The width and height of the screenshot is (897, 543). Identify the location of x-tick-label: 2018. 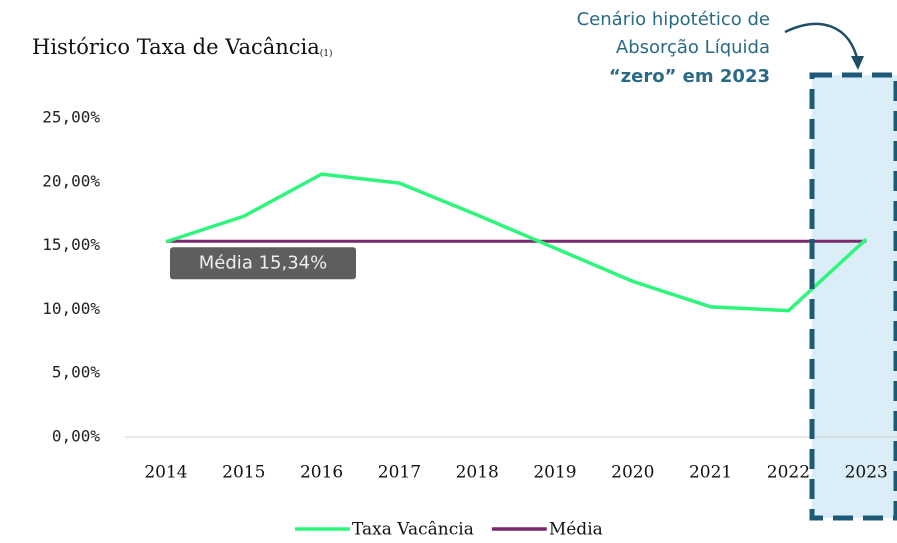
(477, 473).